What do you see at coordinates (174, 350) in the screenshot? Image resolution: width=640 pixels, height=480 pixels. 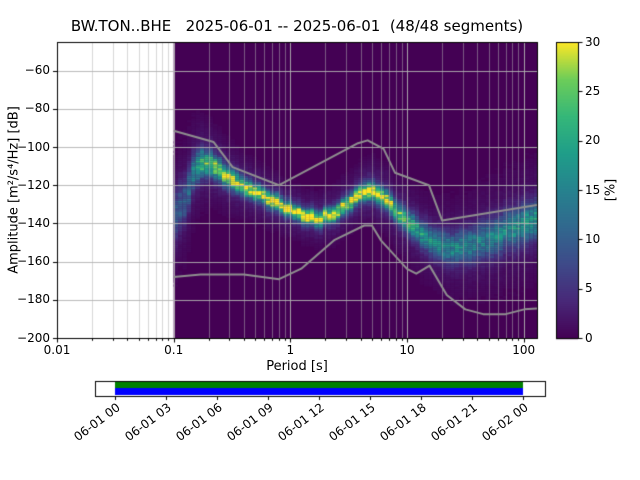 I see `x-tick-label: 0.1` at bounding box center [174, 350].